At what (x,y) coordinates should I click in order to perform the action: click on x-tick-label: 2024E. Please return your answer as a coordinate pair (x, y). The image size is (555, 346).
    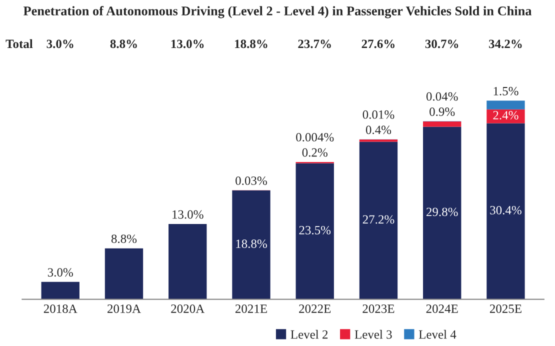
    Looking at the image, I should click on (442, 308).